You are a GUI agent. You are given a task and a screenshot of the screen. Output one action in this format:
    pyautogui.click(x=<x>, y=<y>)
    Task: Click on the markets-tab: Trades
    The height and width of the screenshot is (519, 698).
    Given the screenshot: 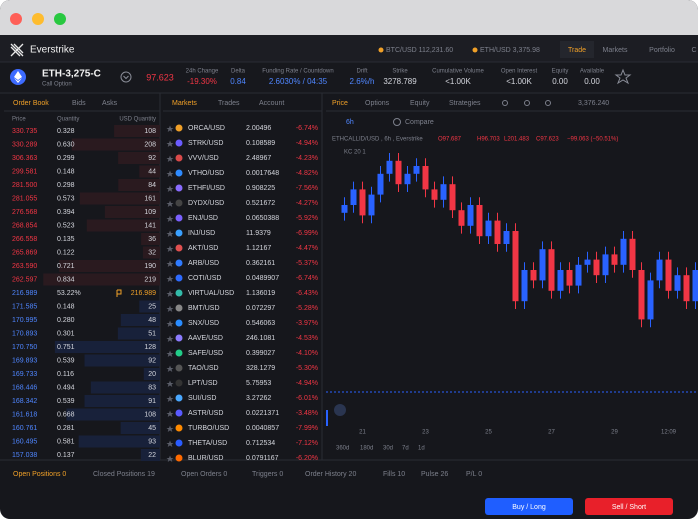 What is the action you would take?
    pyautogui.click(x=229, y=103)
    